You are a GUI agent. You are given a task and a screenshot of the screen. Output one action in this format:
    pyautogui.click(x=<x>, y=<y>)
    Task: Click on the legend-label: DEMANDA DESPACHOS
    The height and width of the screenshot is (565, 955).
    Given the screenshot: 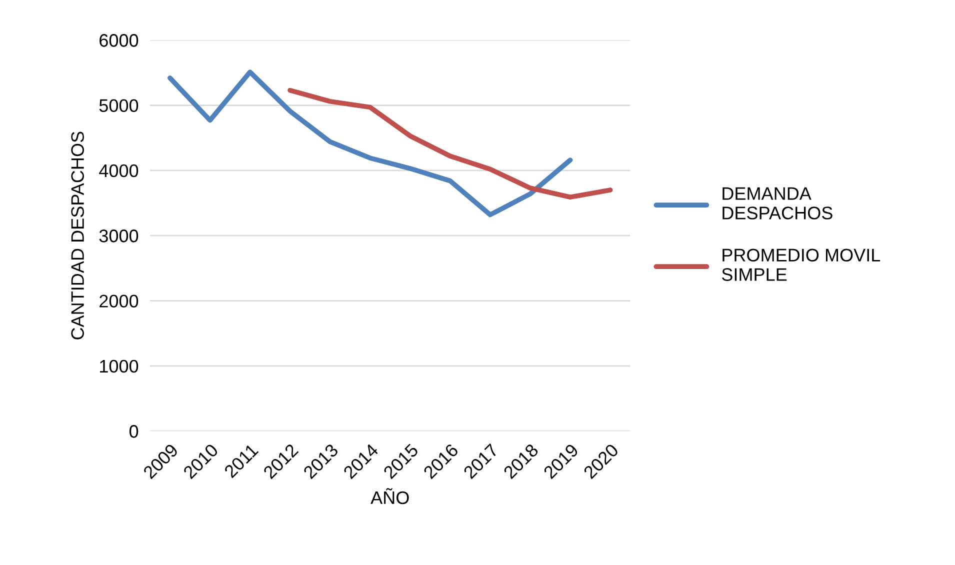 What is the action you would take?
    pyautogui.click(x=777, y=203)
    